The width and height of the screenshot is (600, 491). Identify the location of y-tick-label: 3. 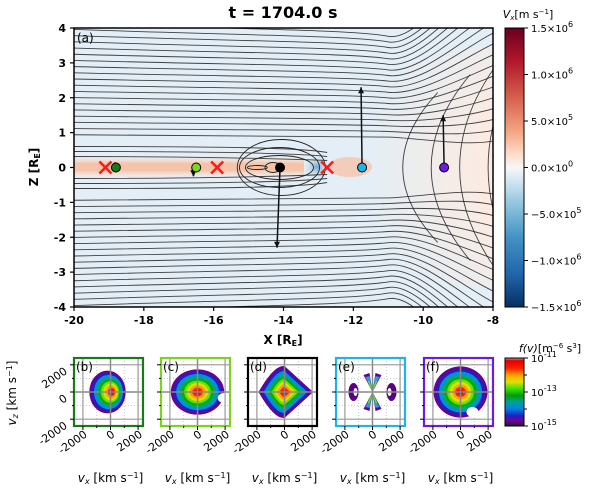
(62, 63).